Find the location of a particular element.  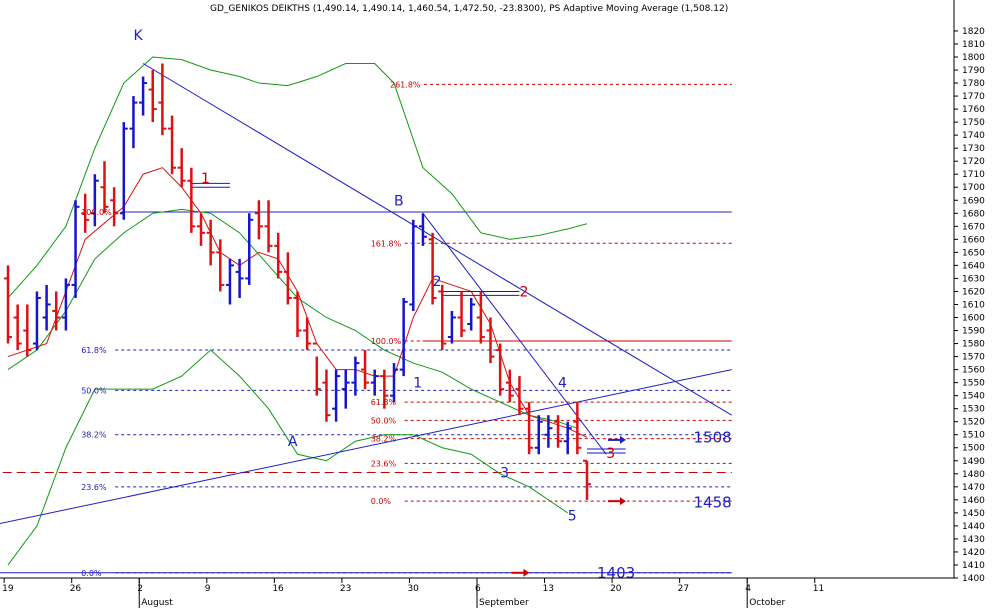

wave-label: 3 is located at coordinates (610, 454).